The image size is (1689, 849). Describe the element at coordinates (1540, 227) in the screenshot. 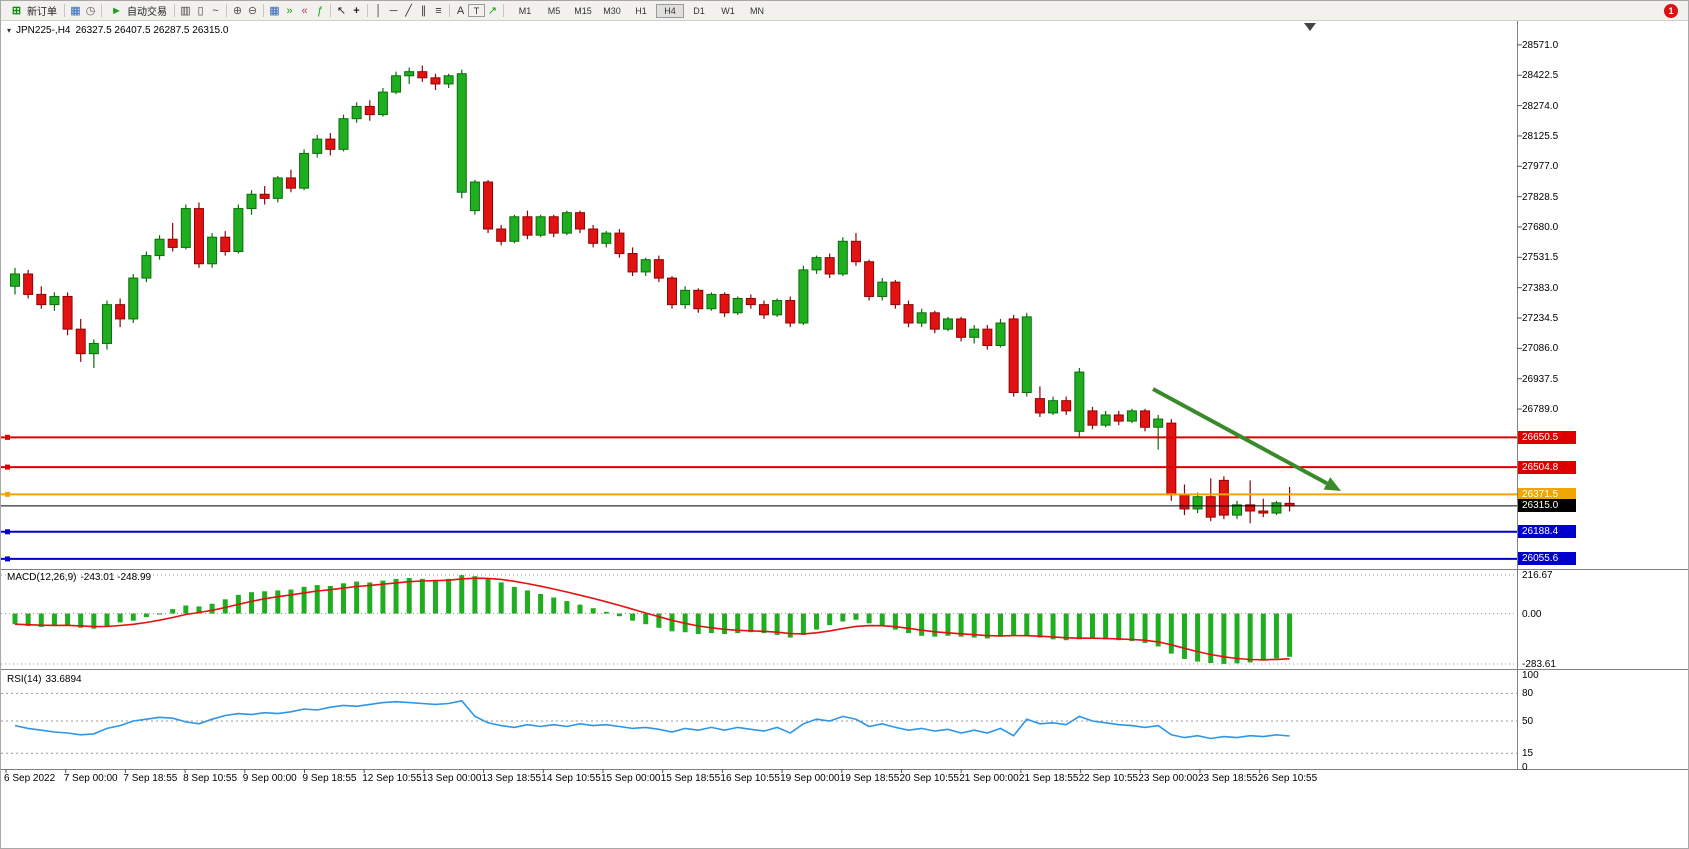

I see `price-axis-label: 27680.0` at that location.